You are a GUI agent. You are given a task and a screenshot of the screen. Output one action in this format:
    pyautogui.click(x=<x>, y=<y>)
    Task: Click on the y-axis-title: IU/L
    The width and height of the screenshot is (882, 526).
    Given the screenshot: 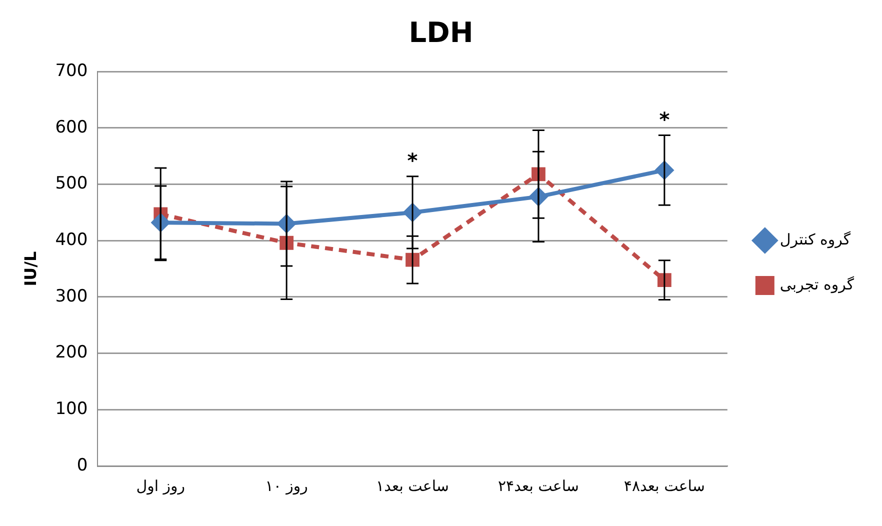 What is the action you would take?
    pyautogui.click(x=30, y=268)
    